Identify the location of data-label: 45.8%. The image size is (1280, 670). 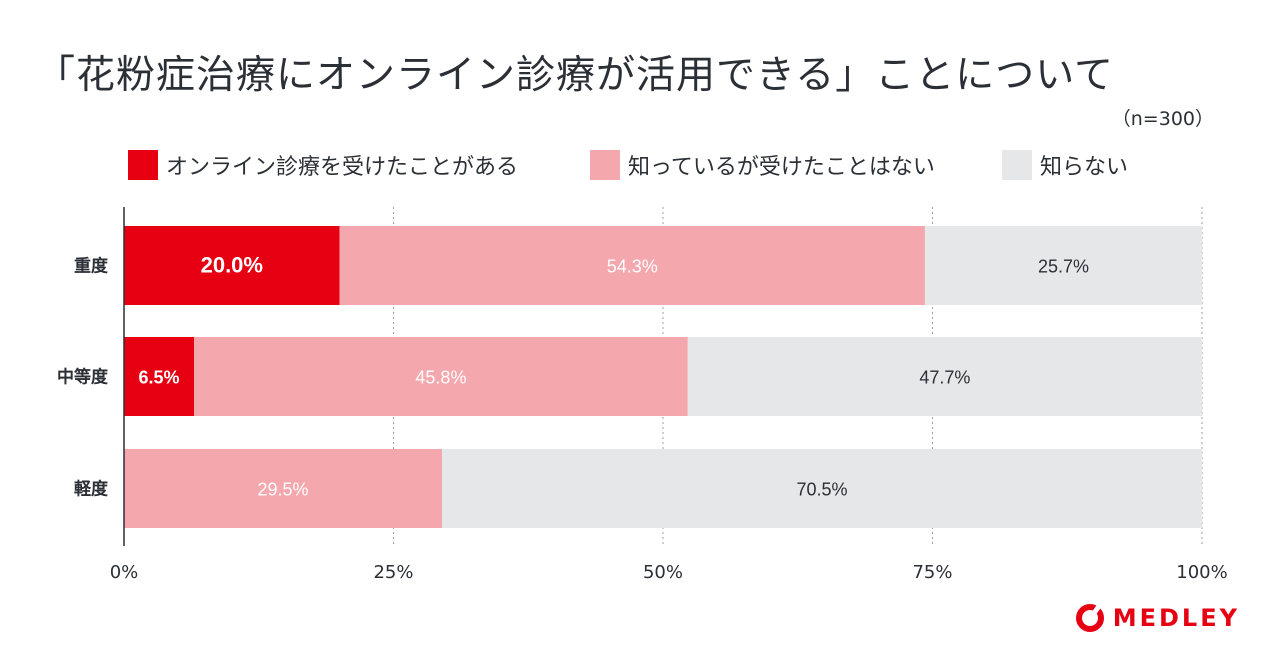
(440, 378).